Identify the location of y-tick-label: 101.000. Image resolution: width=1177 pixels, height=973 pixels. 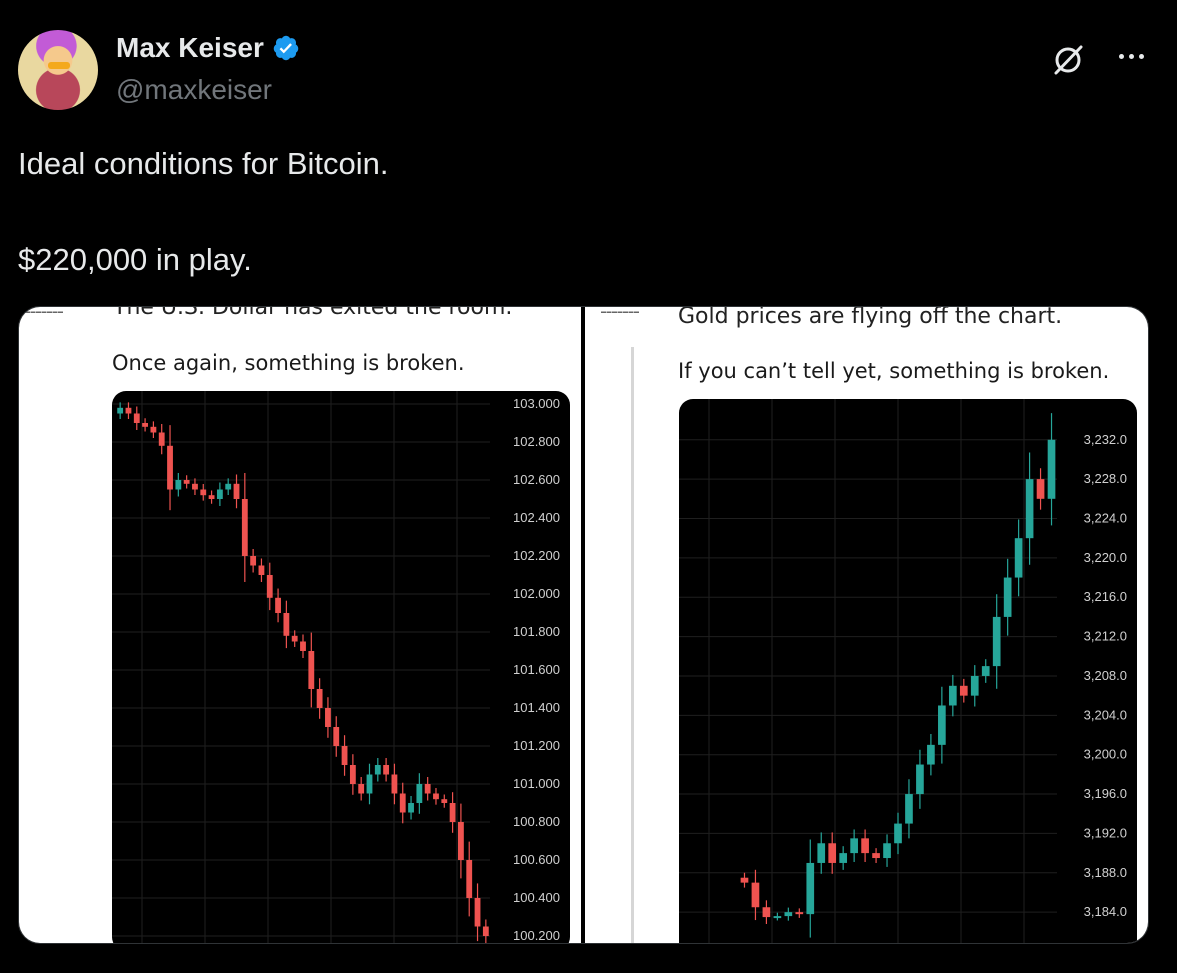
(536, 783).